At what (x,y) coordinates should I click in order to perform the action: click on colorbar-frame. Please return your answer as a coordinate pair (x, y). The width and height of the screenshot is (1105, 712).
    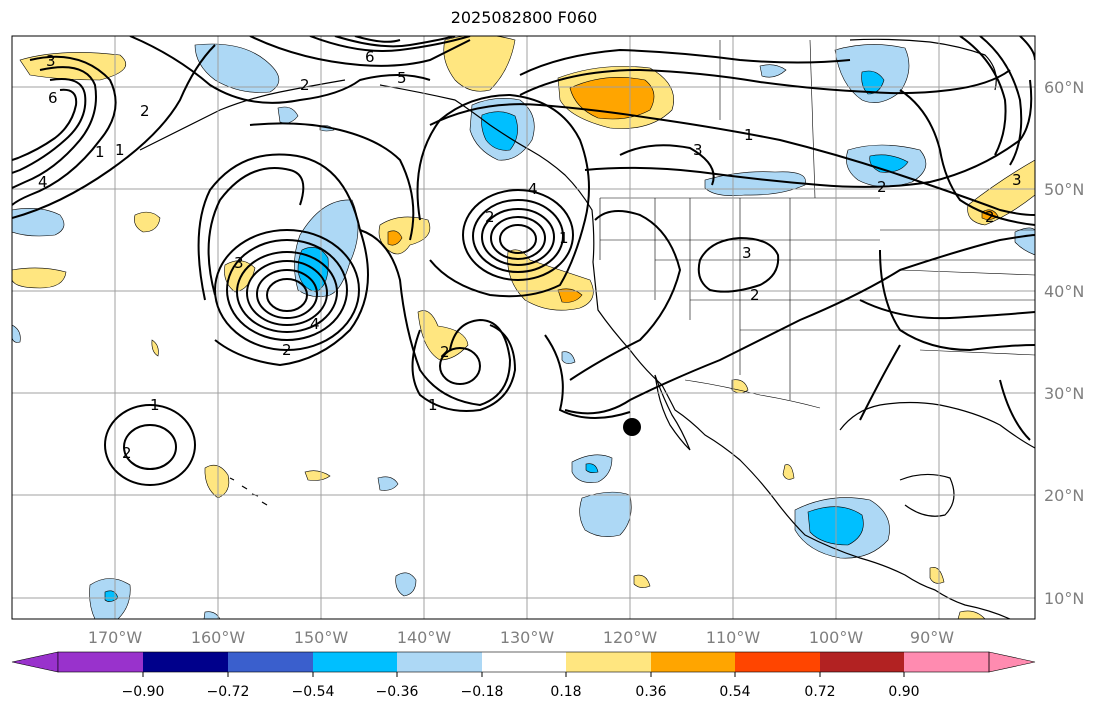
    Looking at the image, I should click on (523, 662).